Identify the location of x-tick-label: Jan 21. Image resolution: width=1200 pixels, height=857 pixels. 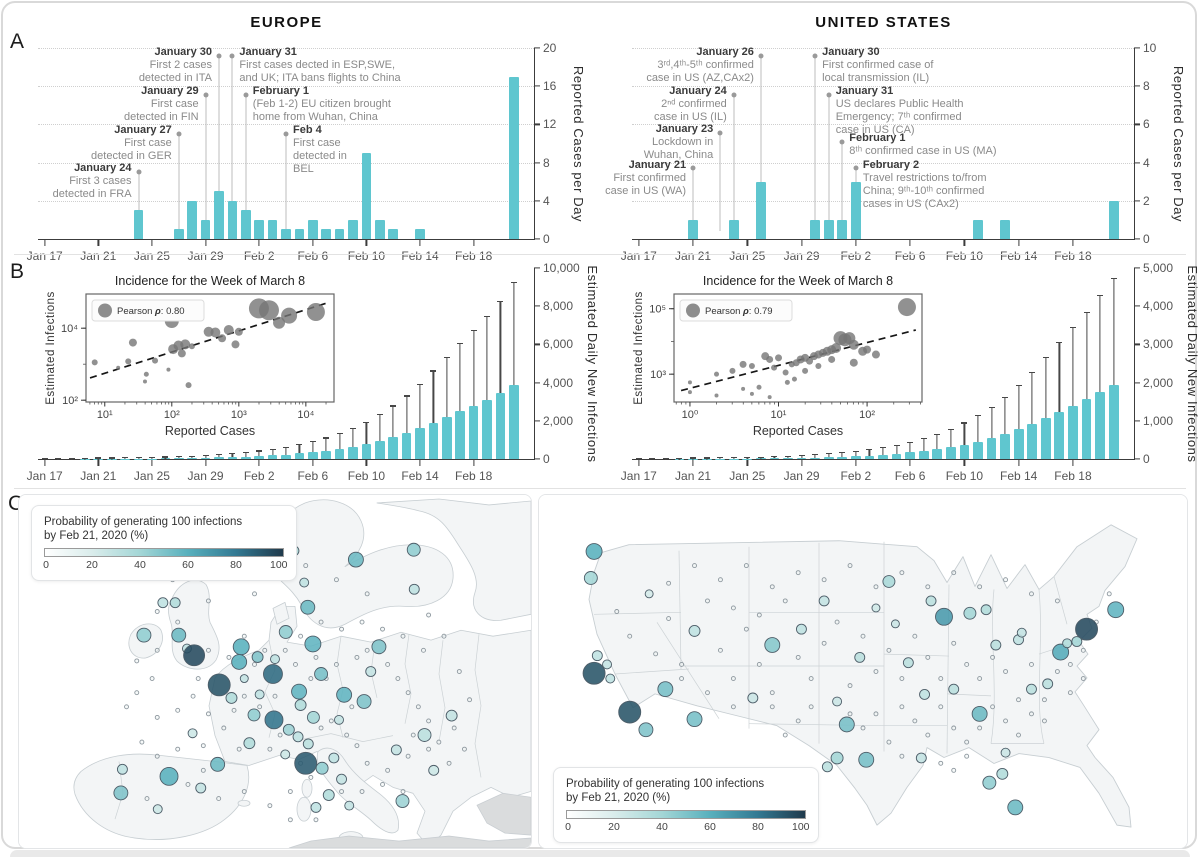
(98, 476).